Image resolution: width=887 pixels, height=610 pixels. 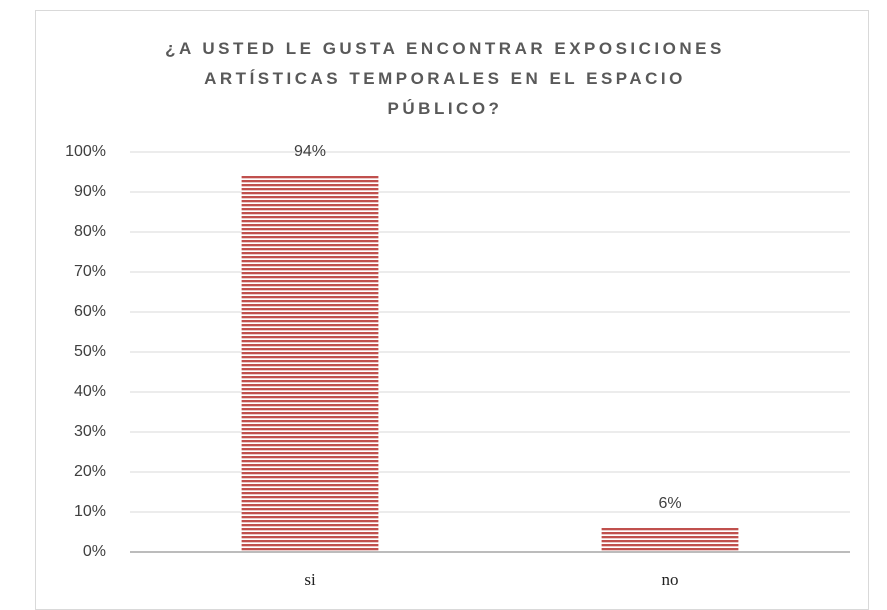 I want to click on data-label: 94%, so click(x=310, y=151).